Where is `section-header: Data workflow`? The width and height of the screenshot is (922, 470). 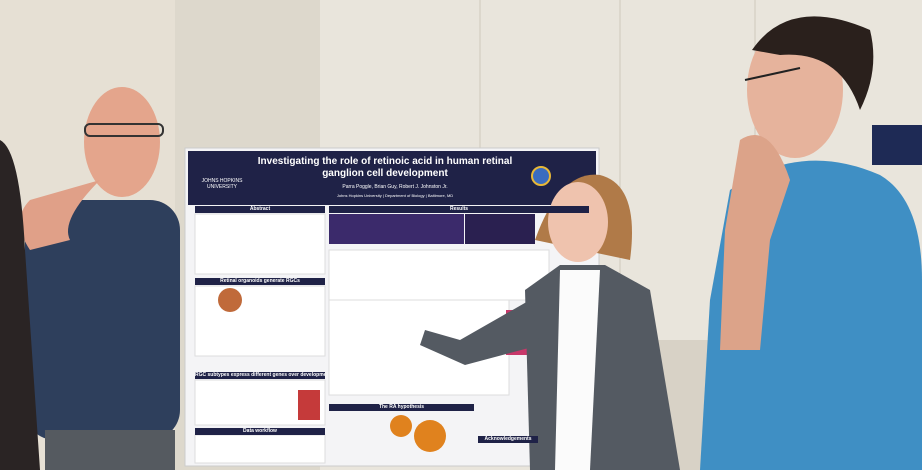
section-header: Data workflow is located at coordinates (260, 431).